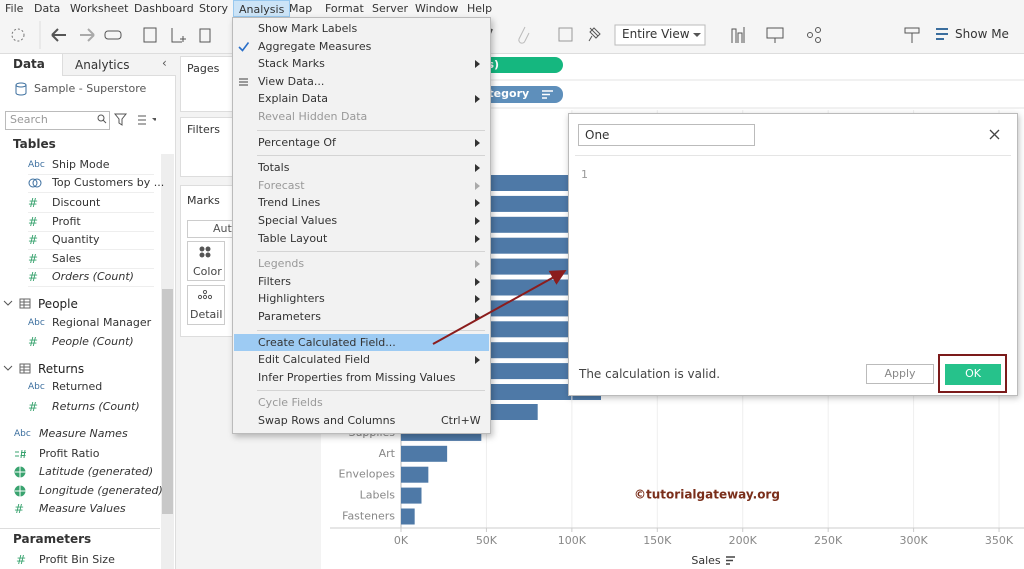 Image resolution: width=1024 pixels, height=569 pixels. I want to click on show-me-button: Show Me, so click(982, 34).